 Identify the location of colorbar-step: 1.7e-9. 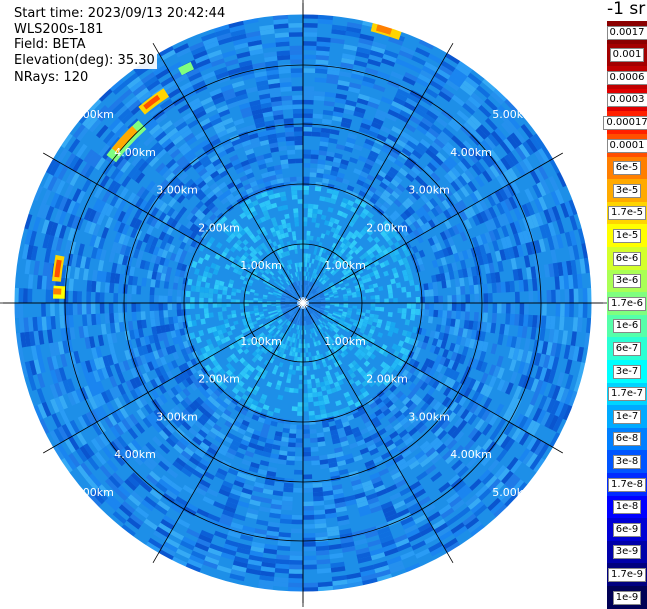
(627, 574).